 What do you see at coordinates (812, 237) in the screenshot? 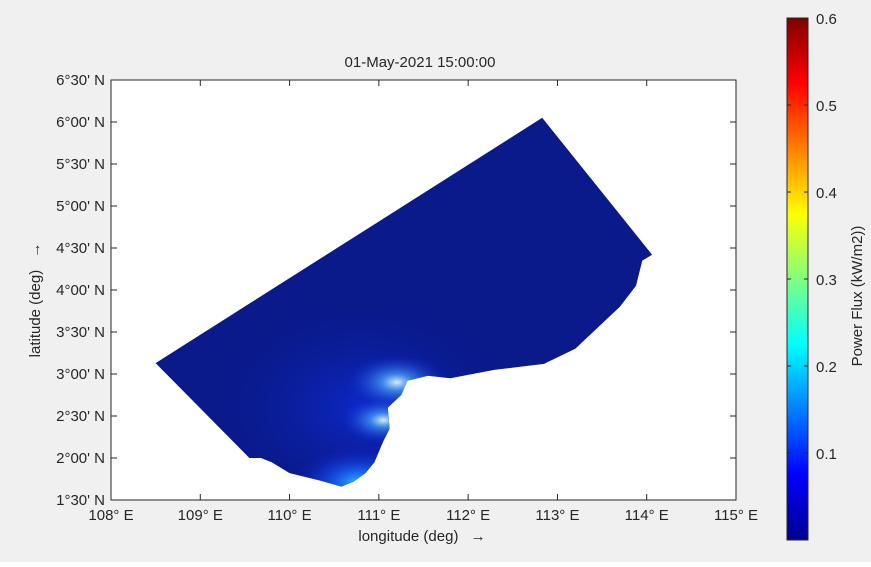
I see `colorbar-ticks: 0.1 0.2 0.3 0.4 0.5 0.6` at bounding box center [812, 237].